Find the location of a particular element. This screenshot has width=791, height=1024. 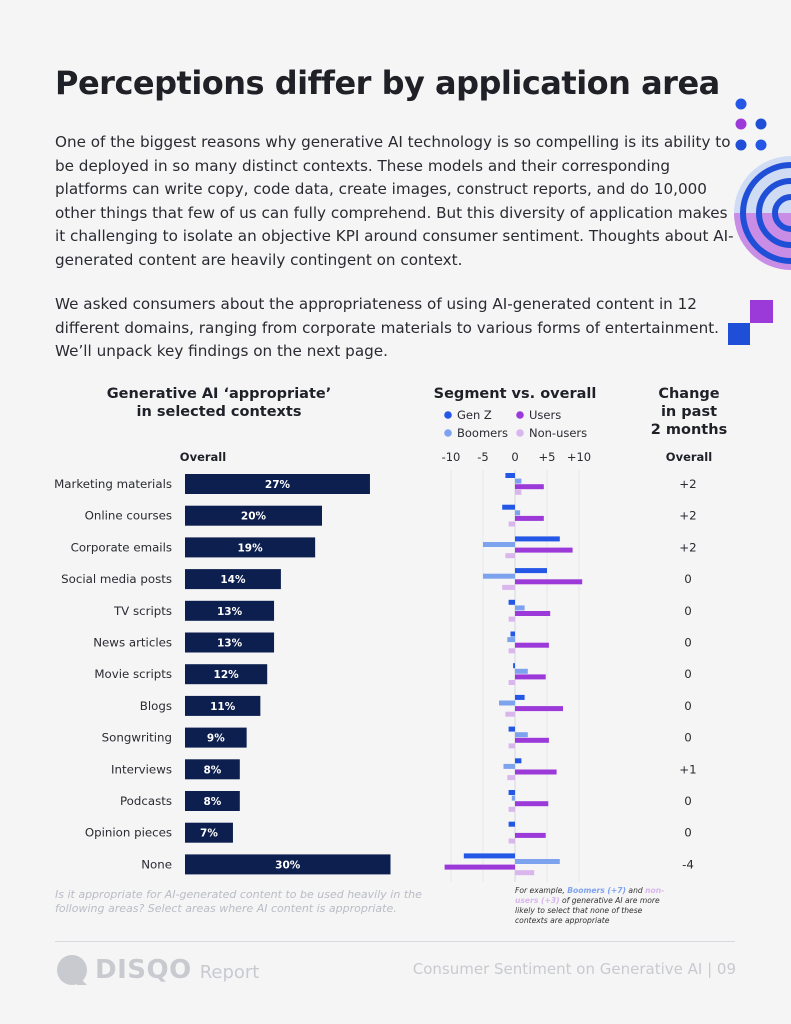

footer-logo: DISQO Report is located at coordinates (157, 970).